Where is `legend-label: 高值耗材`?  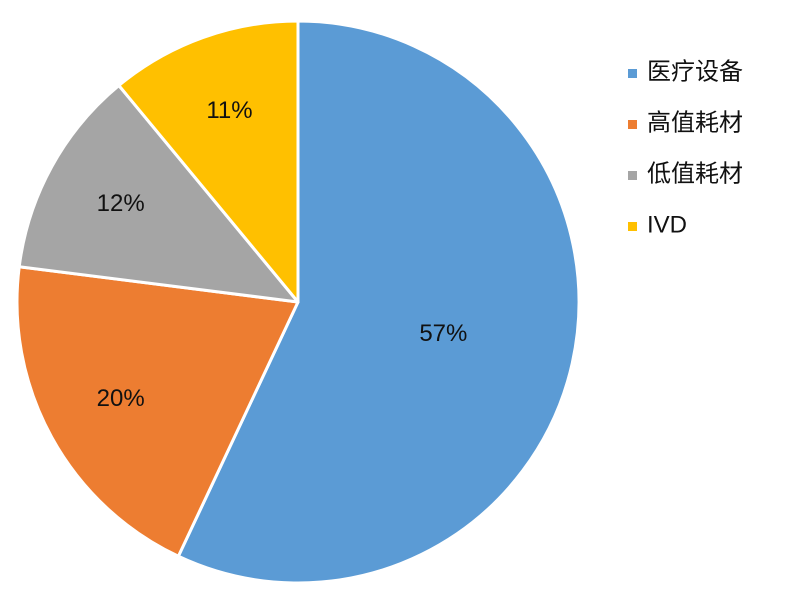 legend-label: 高值耗材 is located at coordinates (695, 122).